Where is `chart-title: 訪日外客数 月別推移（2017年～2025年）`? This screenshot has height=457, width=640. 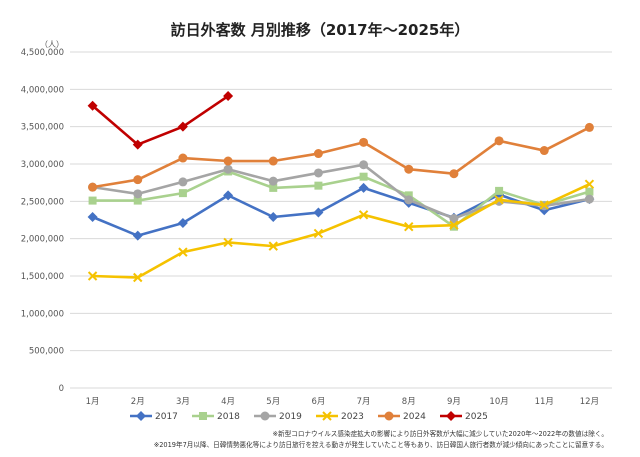
chart-title: 訪日外客数 月別推移（2017年～2025年） is located at coordinates (320, 30).